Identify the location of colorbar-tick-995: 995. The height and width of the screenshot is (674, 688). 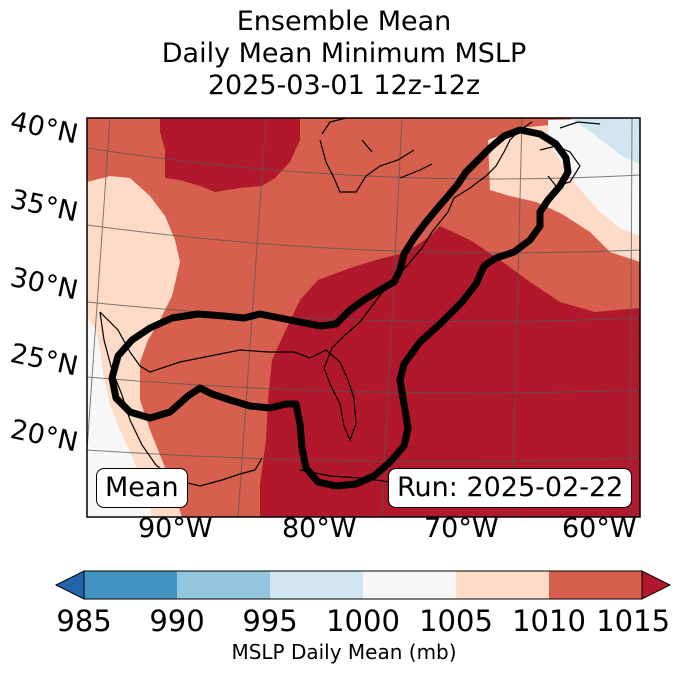
(270, 621).